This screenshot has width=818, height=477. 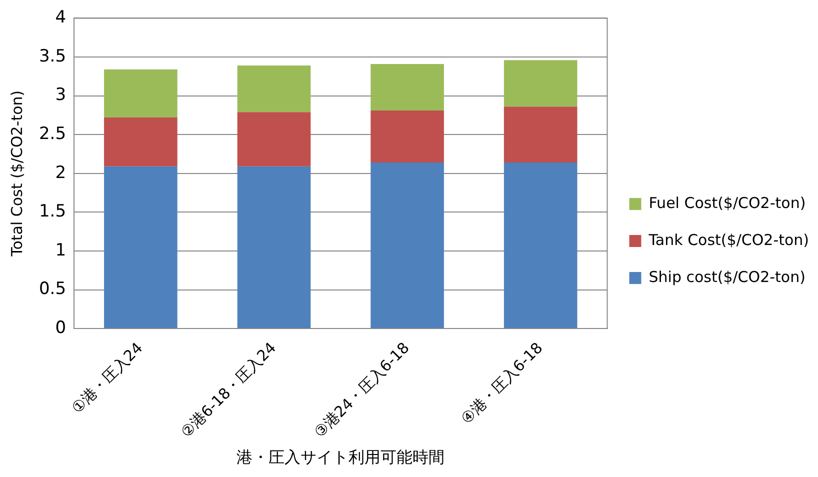 I want to click on legend-label: Fuel Cost($/CO2-ton), so click(x=727, y=203).